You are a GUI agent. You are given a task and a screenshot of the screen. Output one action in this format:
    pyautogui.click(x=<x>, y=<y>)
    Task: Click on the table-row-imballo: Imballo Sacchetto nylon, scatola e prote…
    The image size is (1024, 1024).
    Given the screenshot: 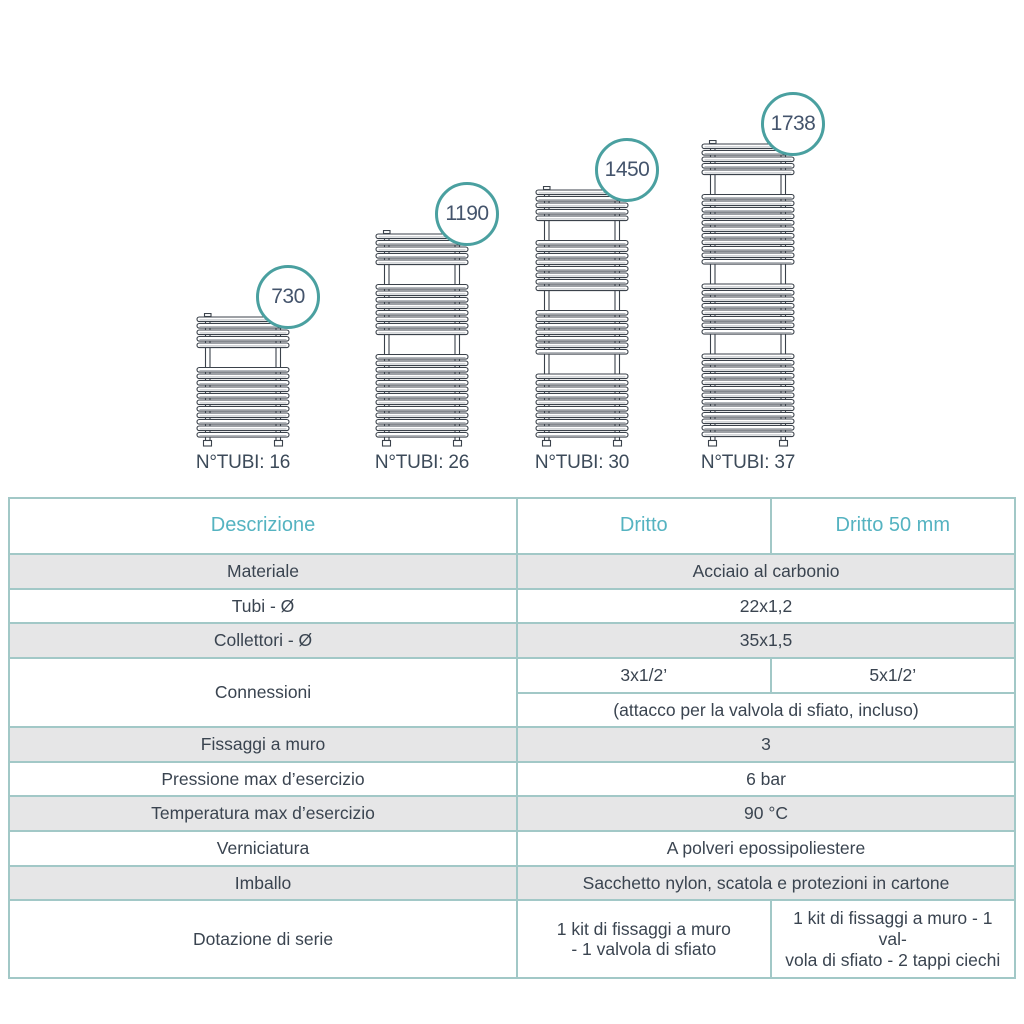 What is the action you would take?
    pyautogui.click(x=511, y=883)
    